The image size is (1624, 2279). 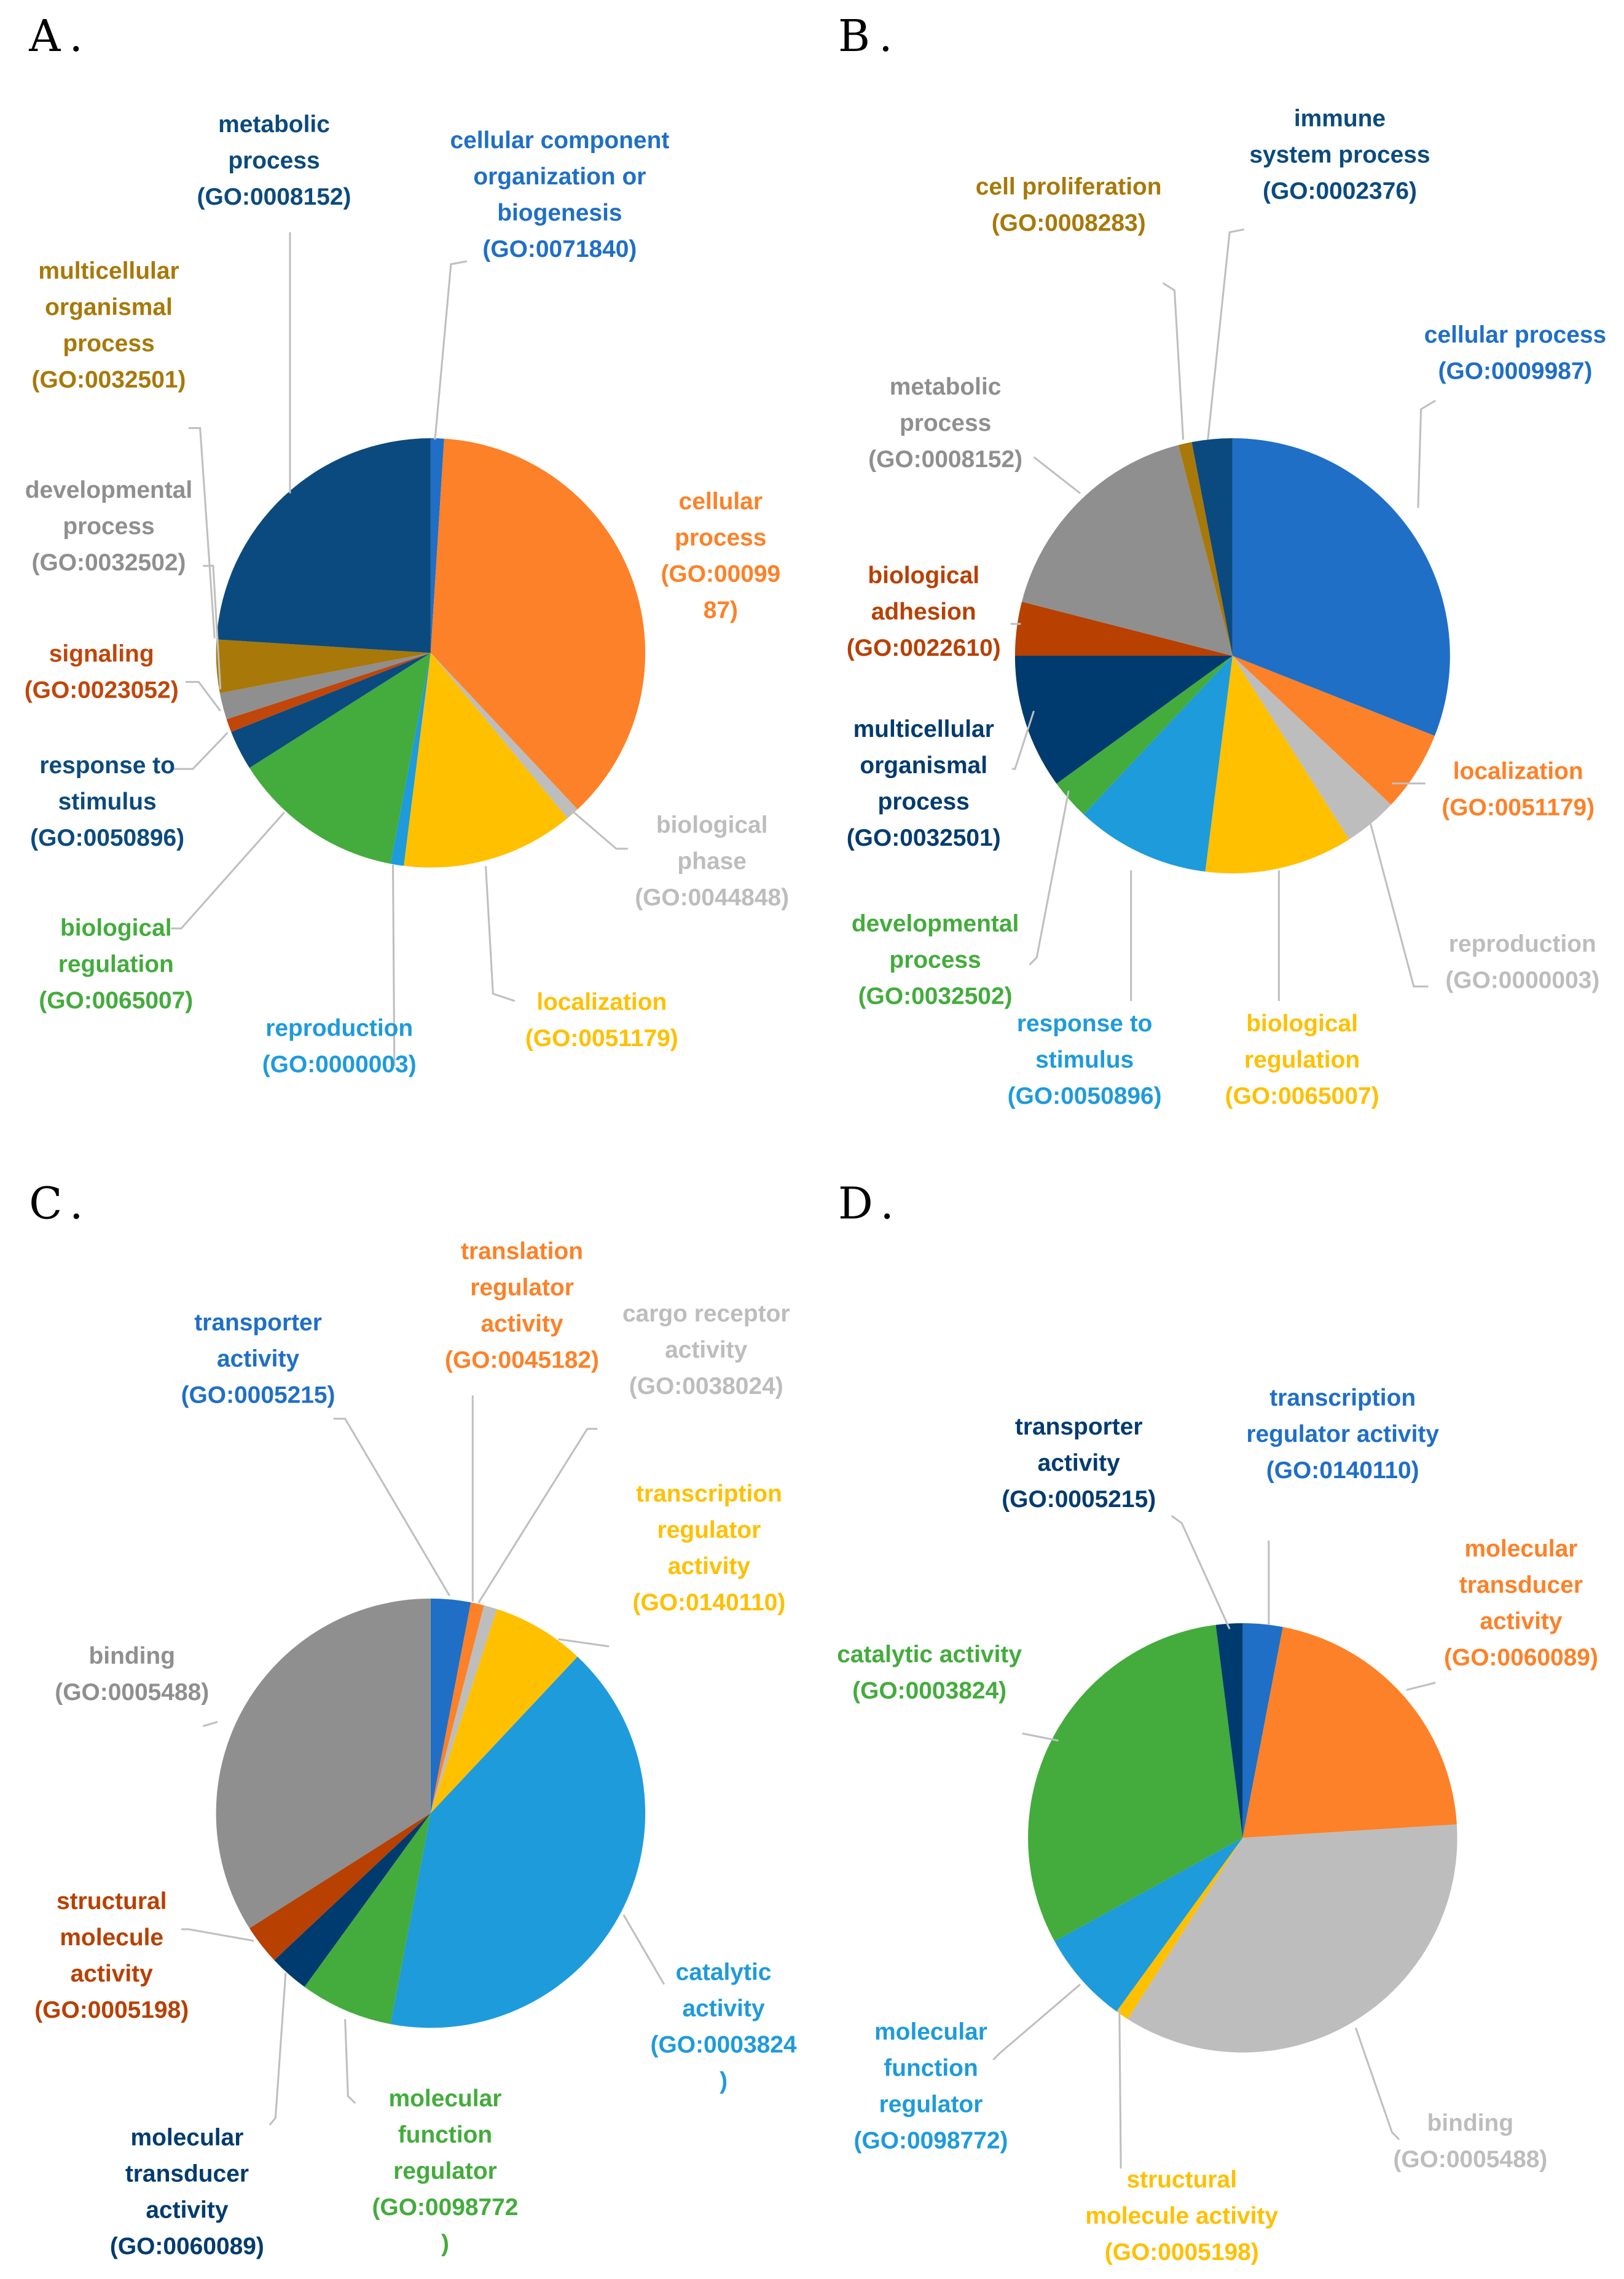 I want to click on slice-label: molecular function regulator (GO:0098772), so click(x=931, y=2086).